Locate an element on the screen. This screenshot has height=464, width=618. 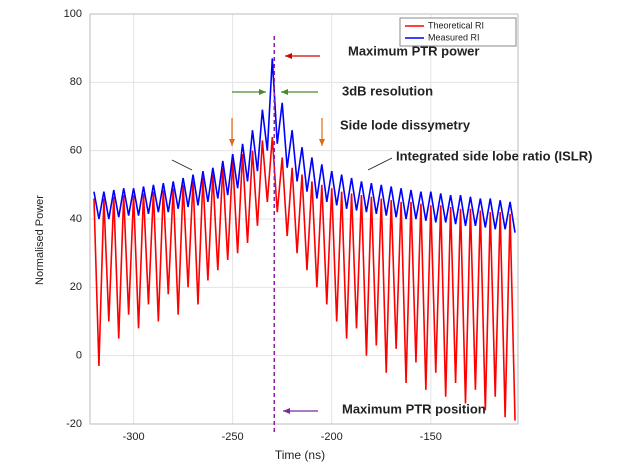
annotation: 3dB resolution is located at coordinates (387, 90).